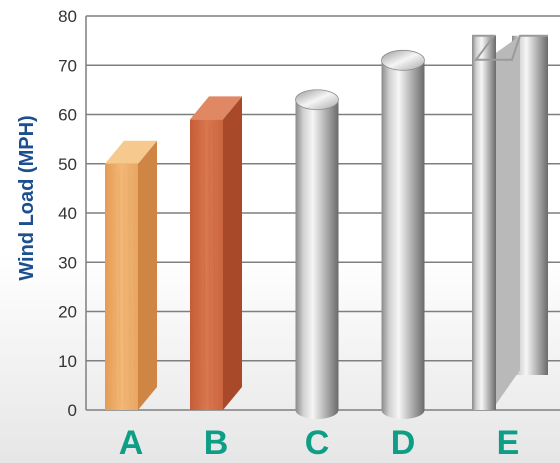 This screenshot has height=463, width=560. Describe the element at coordinates (216, 443) in the screenshot. I see `category-label-B: B` at that location.